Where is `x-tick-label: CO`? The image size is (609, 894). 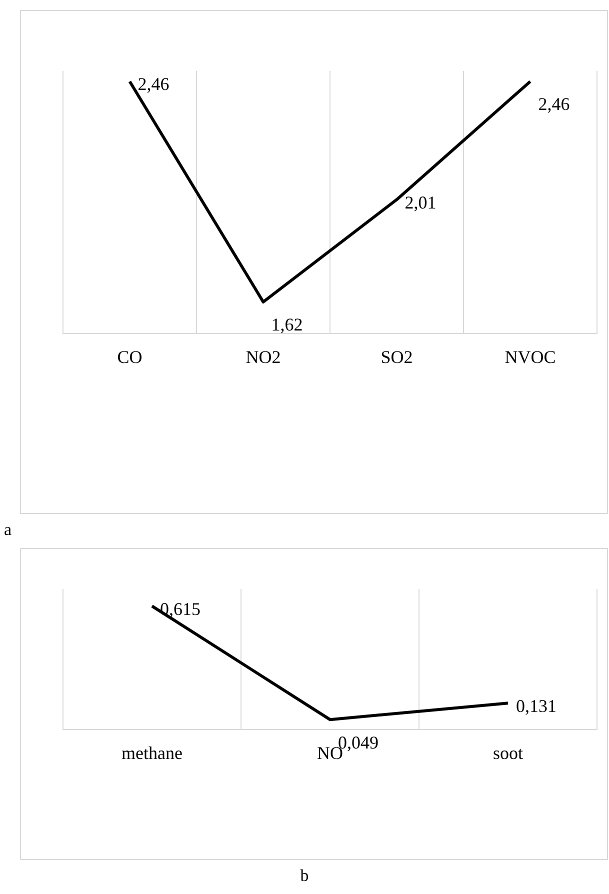
x-tick-label: CO is located at coordinates (129, 356).